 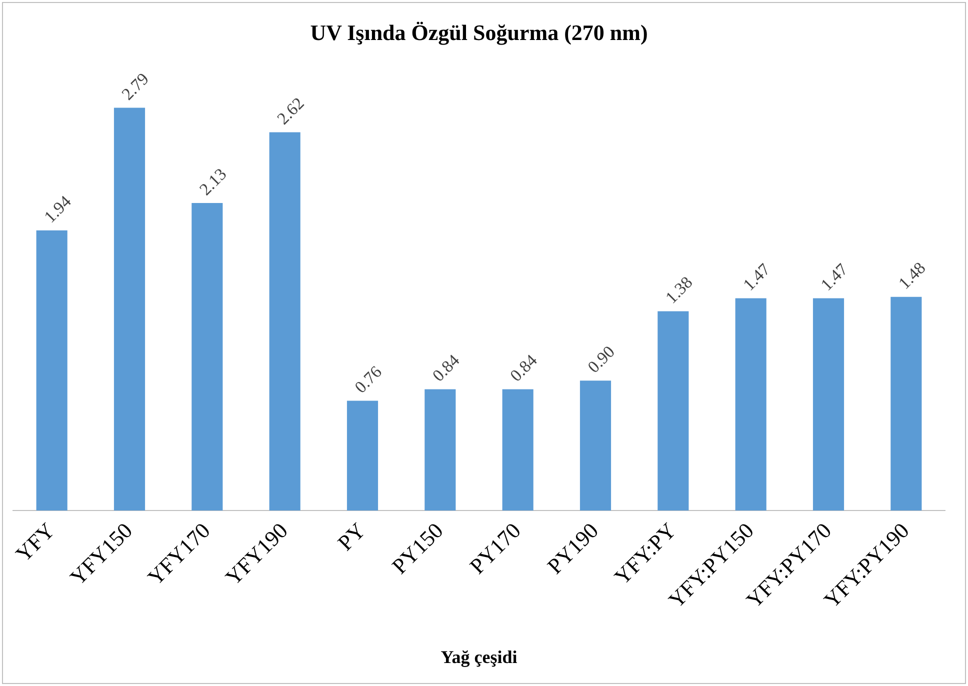 What do you see at coordinates (135, 86) in the screenshot?
I see `data-label: 2.79` at bounding box center [135, 86].